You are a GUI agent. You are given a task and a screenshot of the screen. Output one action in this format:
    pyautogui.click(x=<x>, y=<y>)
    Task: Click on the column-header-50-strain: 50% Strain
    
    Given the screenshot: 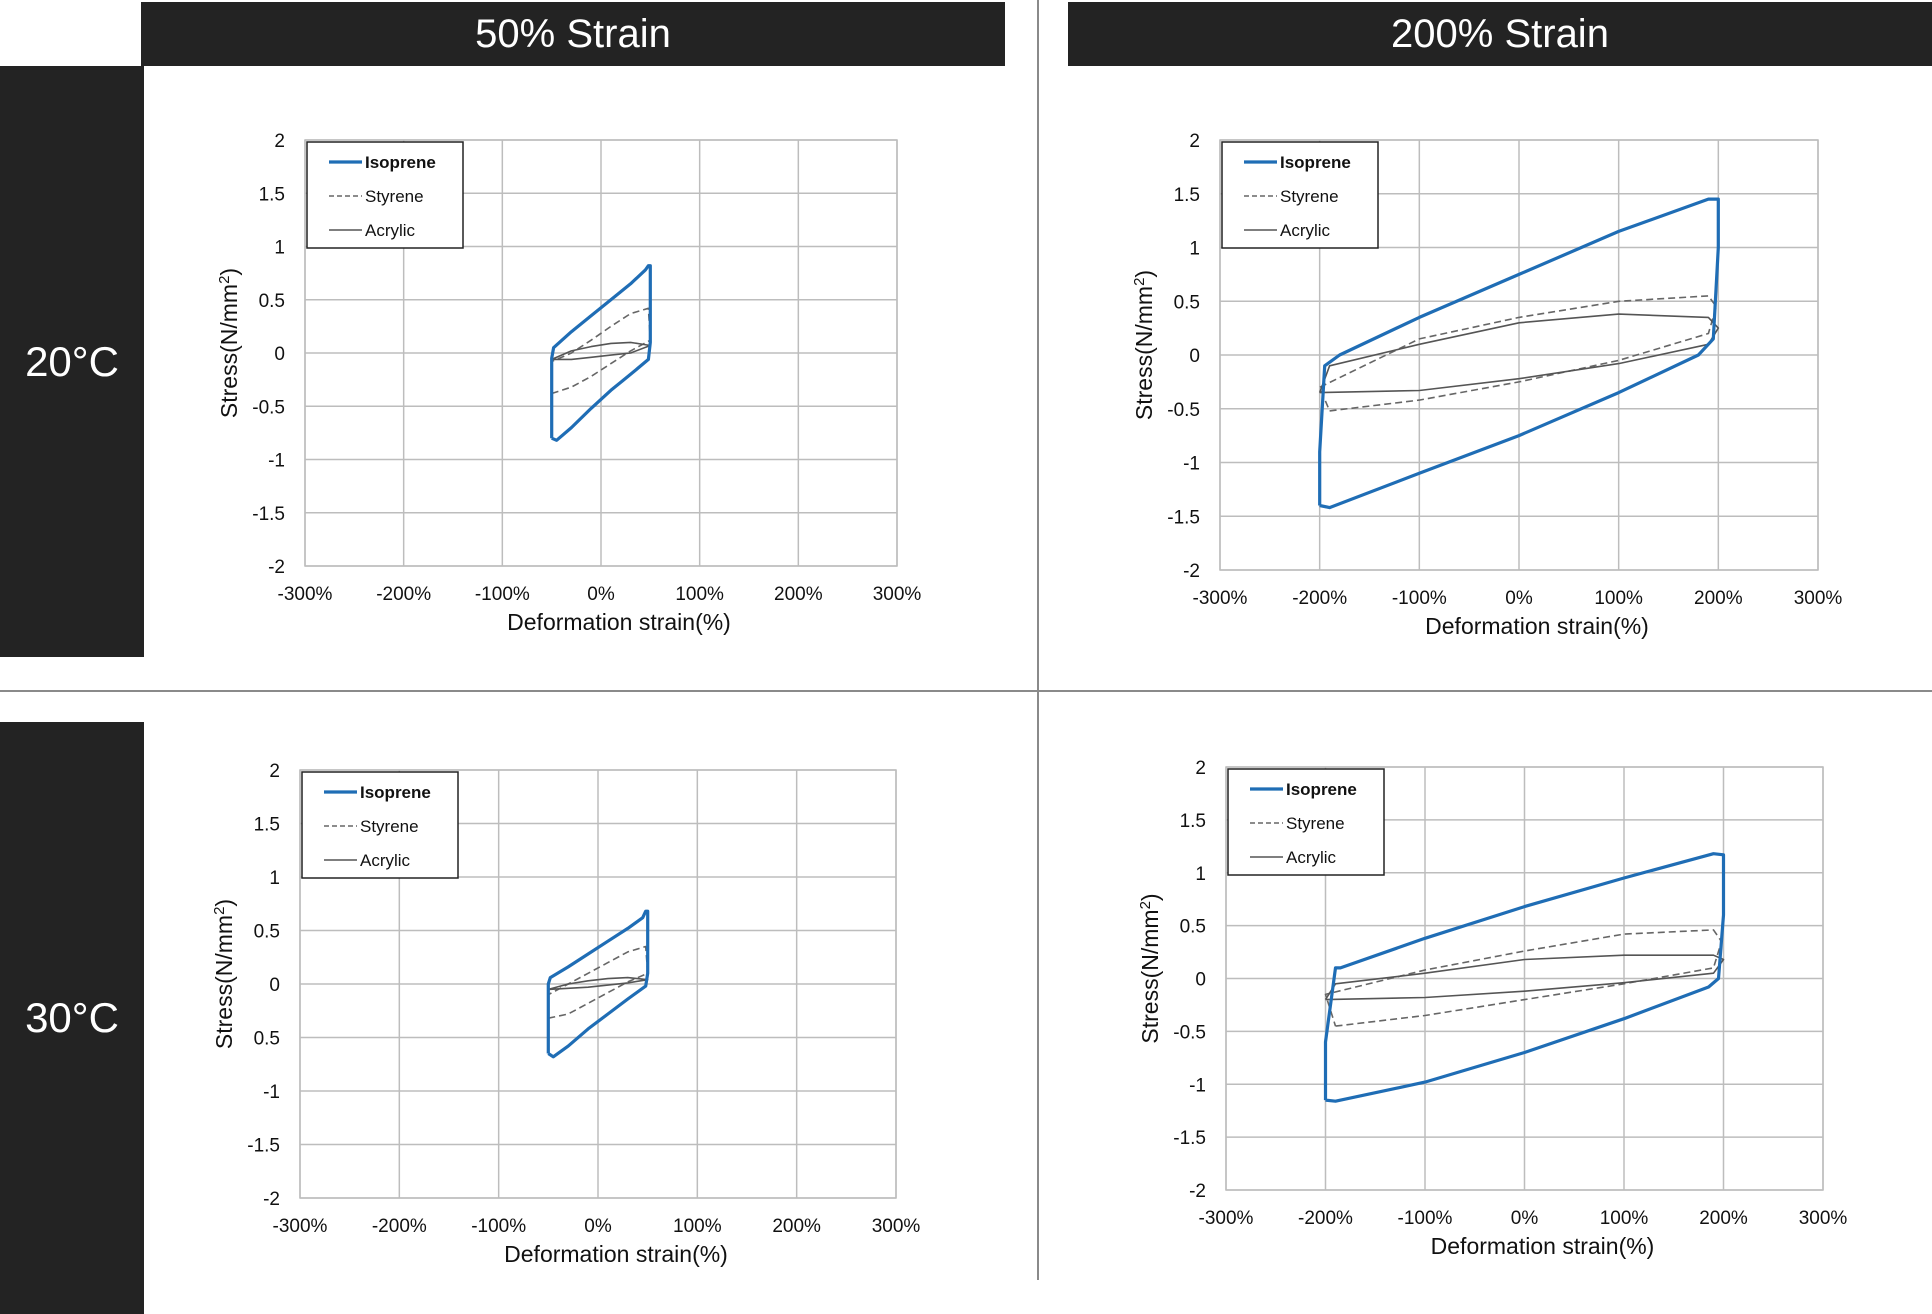 What is the action you would take?
    pyautogui.click(x=573, y=34)
    